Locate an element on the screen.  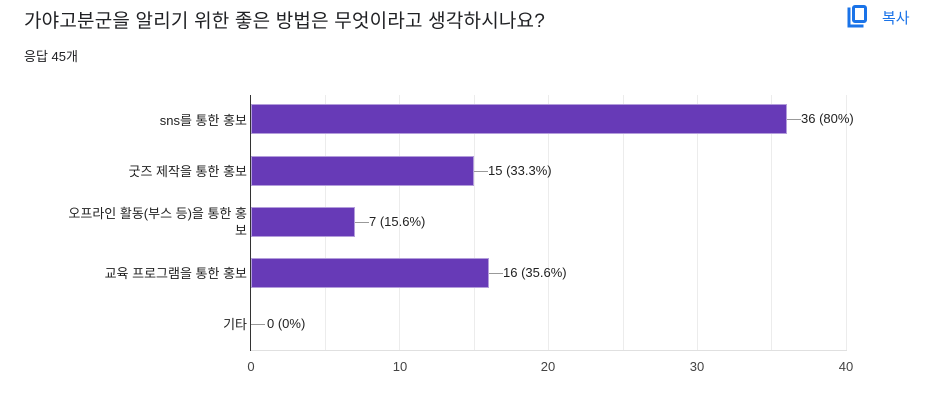
x-tick: 40 is located at coordinates (846, 366).